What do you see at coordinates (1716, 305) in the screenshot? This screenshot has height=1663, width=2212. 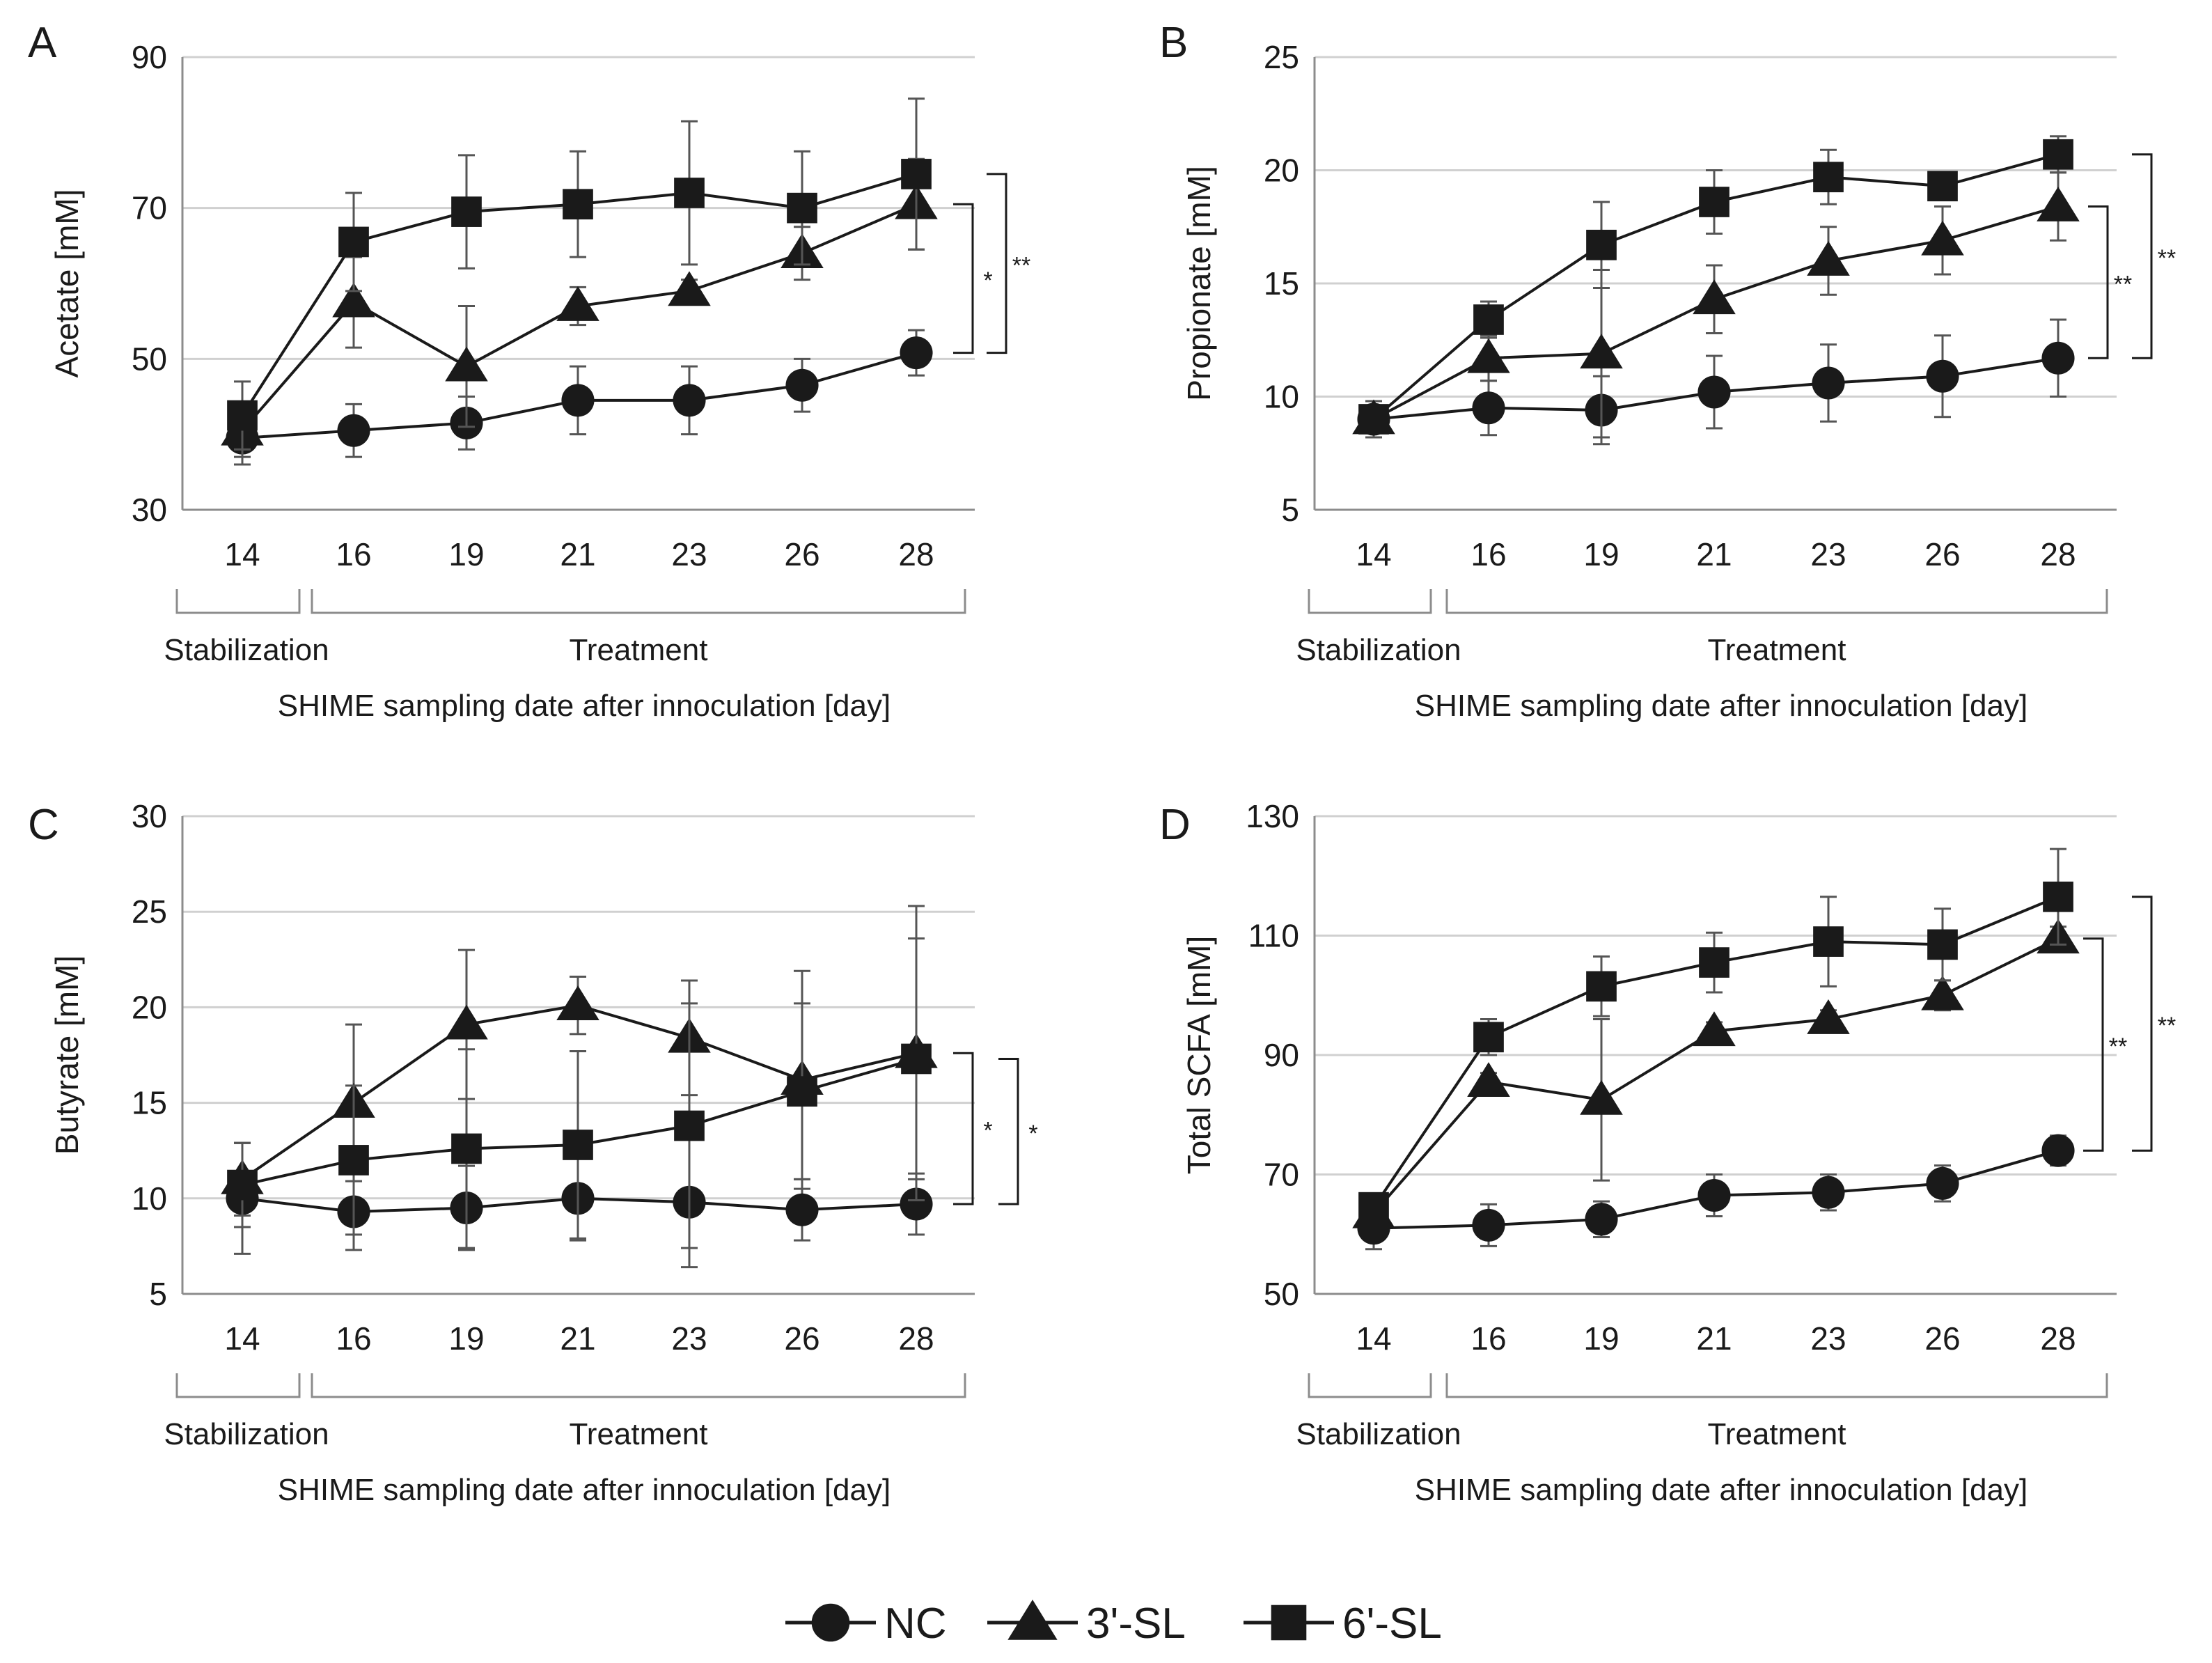 I see `series-triangle` at bounding box center [1716, 305].